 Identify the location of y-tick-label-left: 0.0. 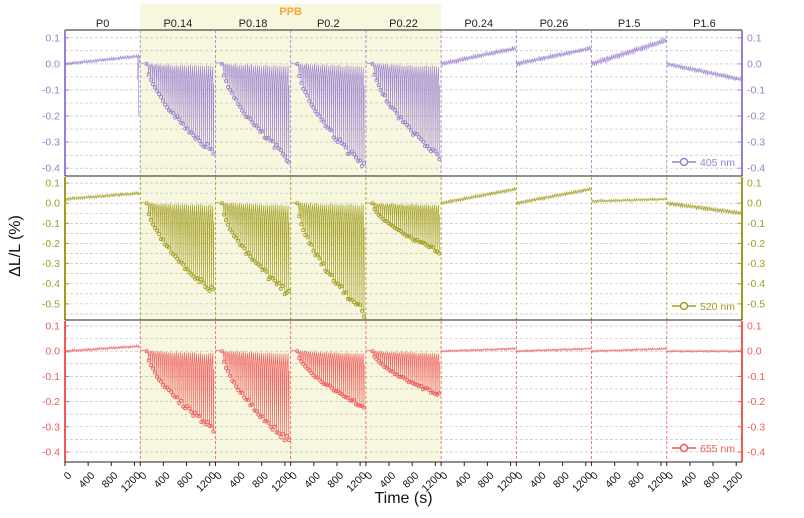
(52, 352).